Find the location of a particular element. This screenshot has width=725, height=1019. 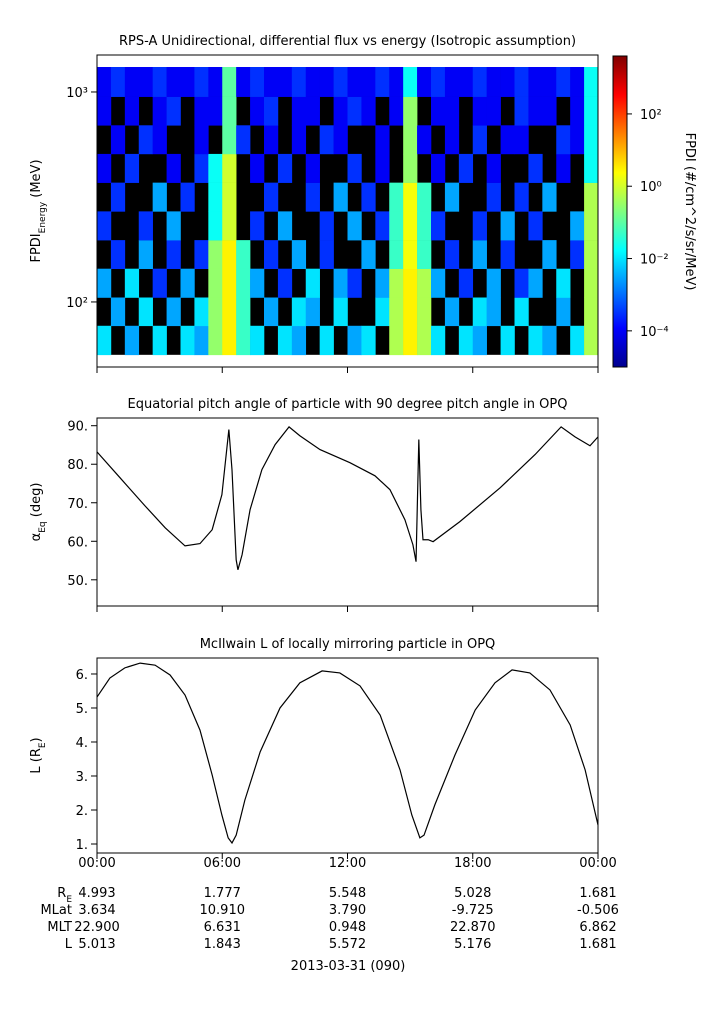

colorbar-tick-label: 10² is located at coordinates (651, 115).